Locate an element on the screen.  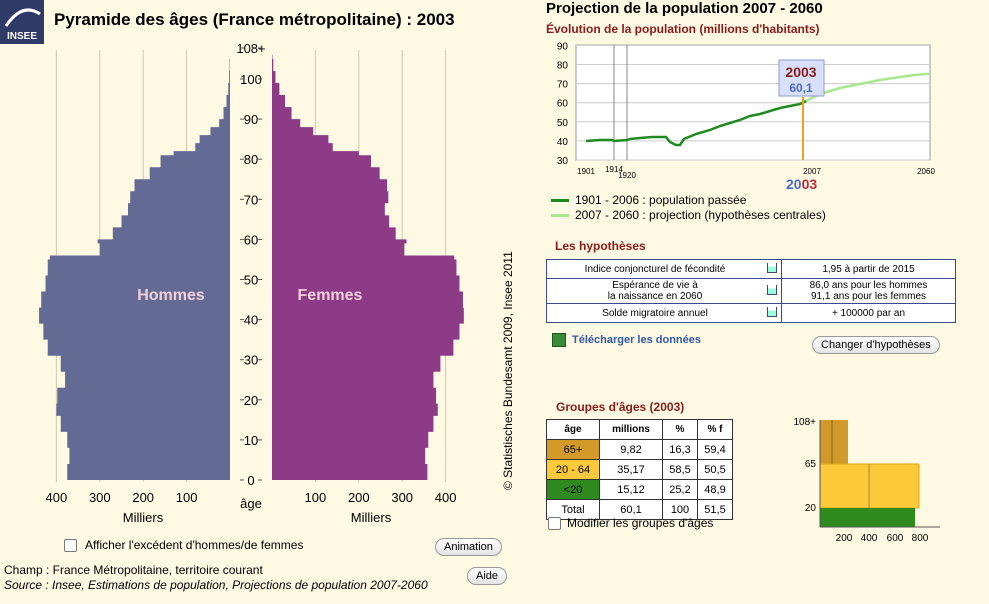
age-tick-label: 108+ is located at coordinates (250, 48).